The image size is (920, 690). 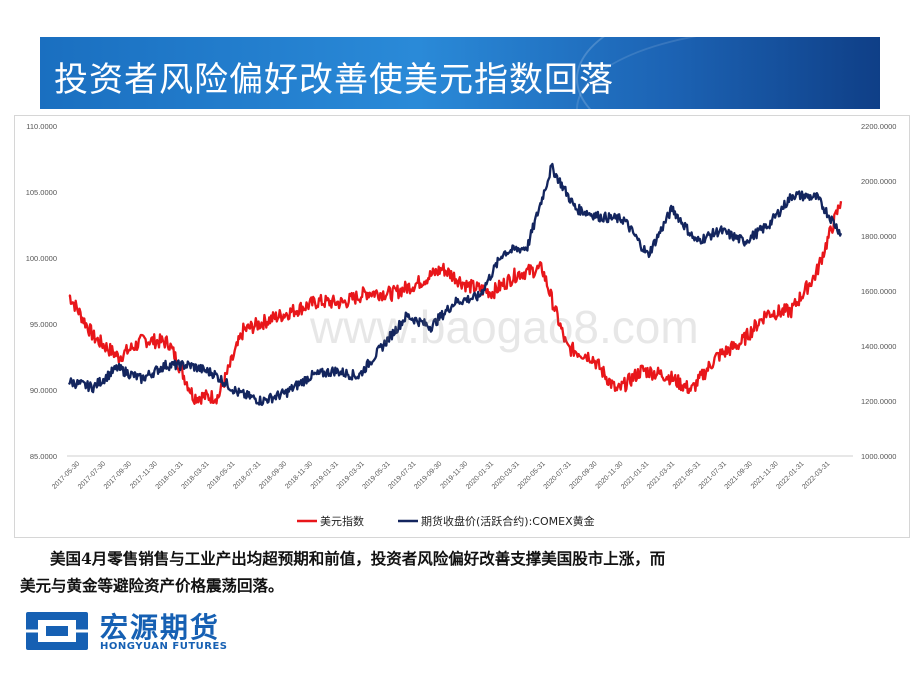 What do you see at coordinates (334, 80) in the screenshot?
I see `page-title: 投资者风险偏好改善使美元指数回落` at bounding box center [334, 80].